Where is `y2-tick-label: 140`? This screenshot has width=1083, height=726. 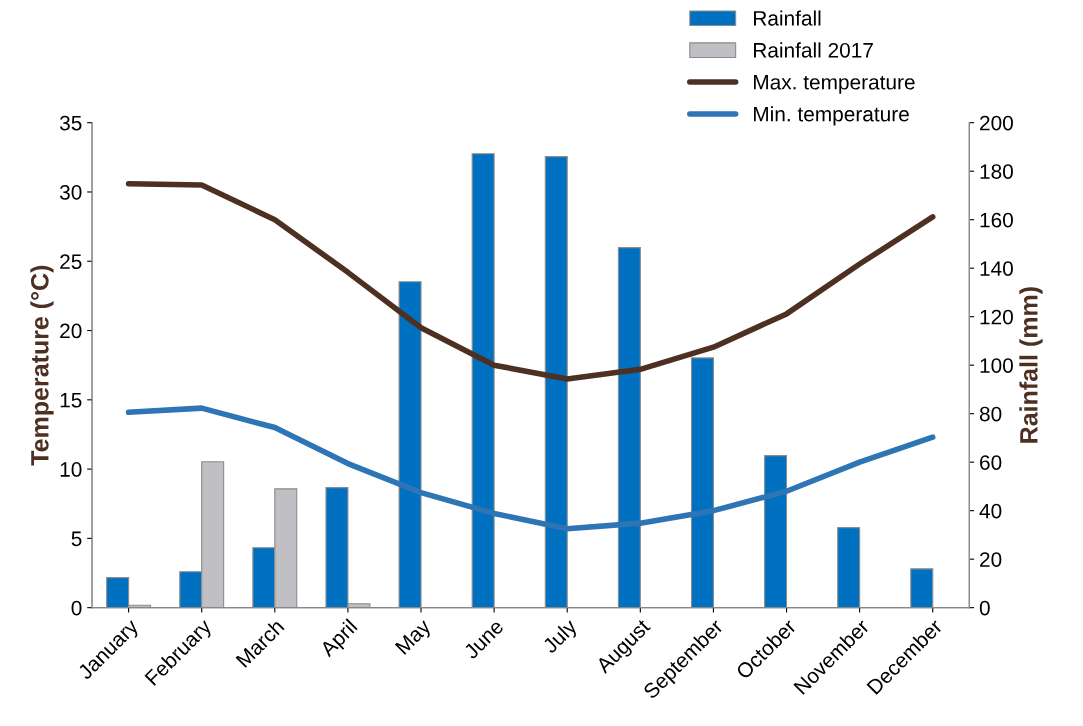 y2-tick-label: 140 is located at coordinates (996, 268).